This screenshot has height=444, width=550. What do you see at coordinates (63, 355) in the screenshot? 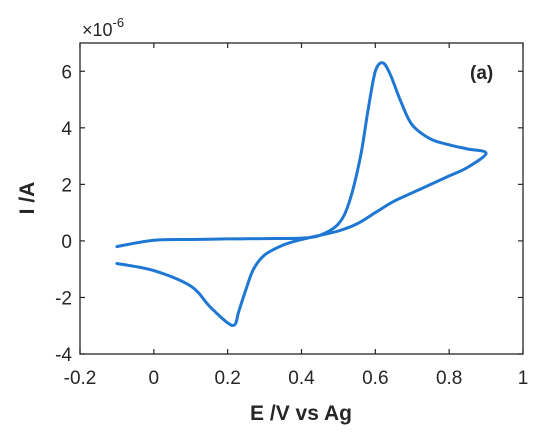
I see `y-tick-label: -4` at bounding box center [63, 355].